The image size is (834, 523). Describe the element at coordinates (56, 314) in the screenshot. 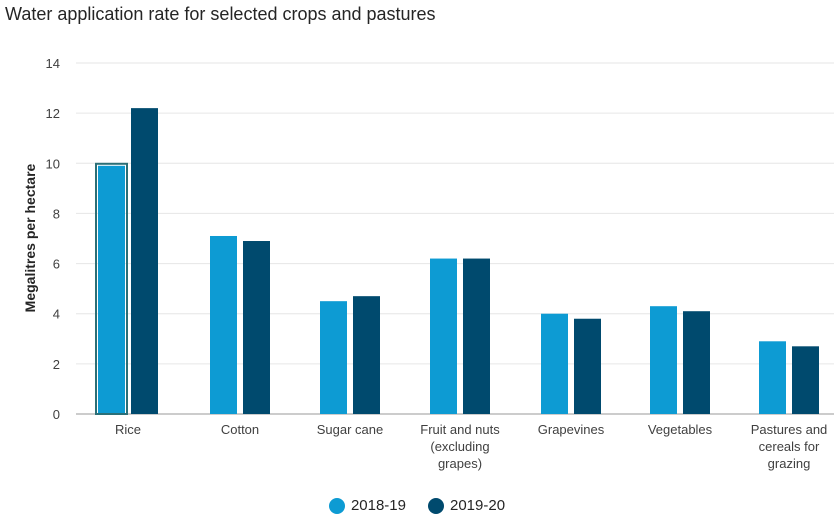

I see `y-tick-label: 4` at that location.